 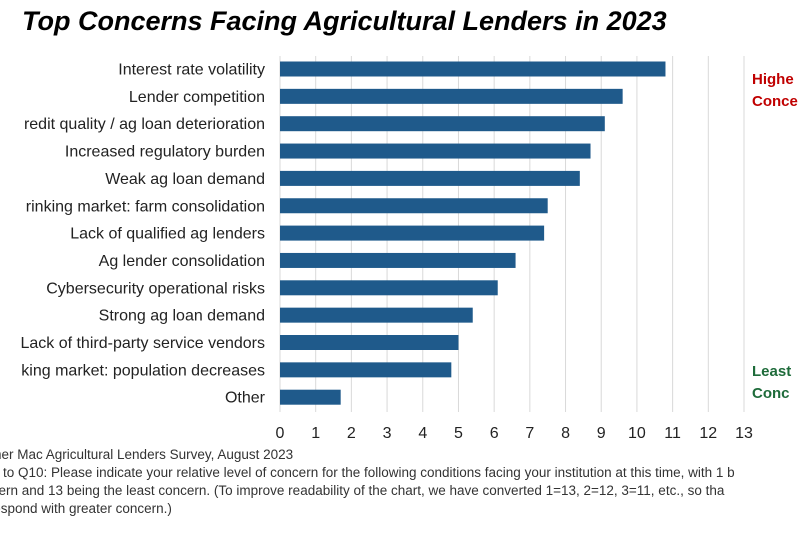 What do you see at coordinates (191, 70) in the screenshot?
I see `category-label: Interest rate volatility` at bounding box center [191, 70].